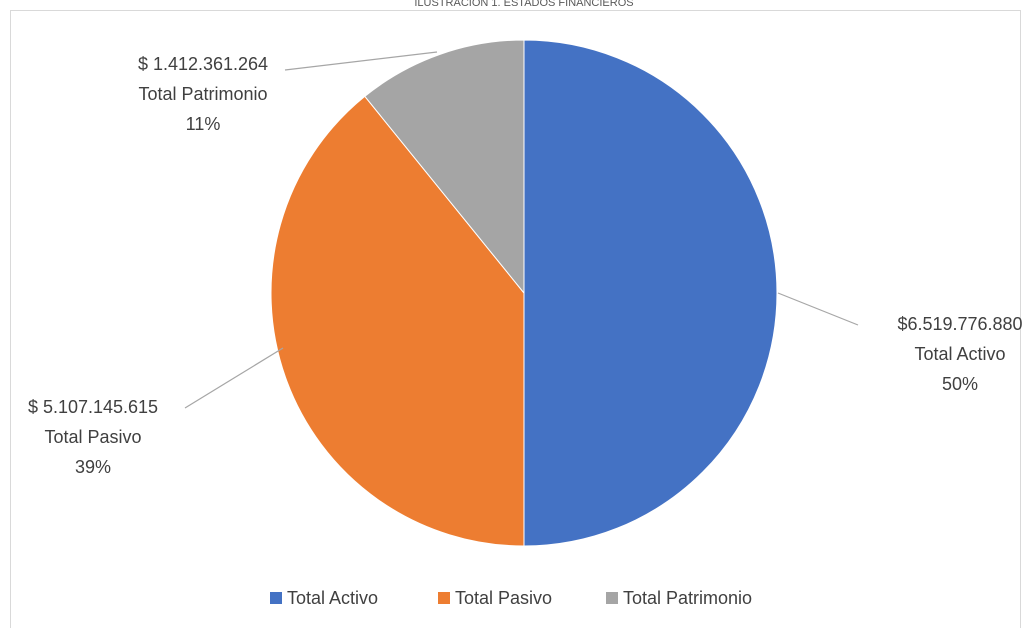 The image size is (1031, 628). What do you see at coordinates (444, 167) in the screenshot?
I see `pie-slice` at bounding box center [444, 167].